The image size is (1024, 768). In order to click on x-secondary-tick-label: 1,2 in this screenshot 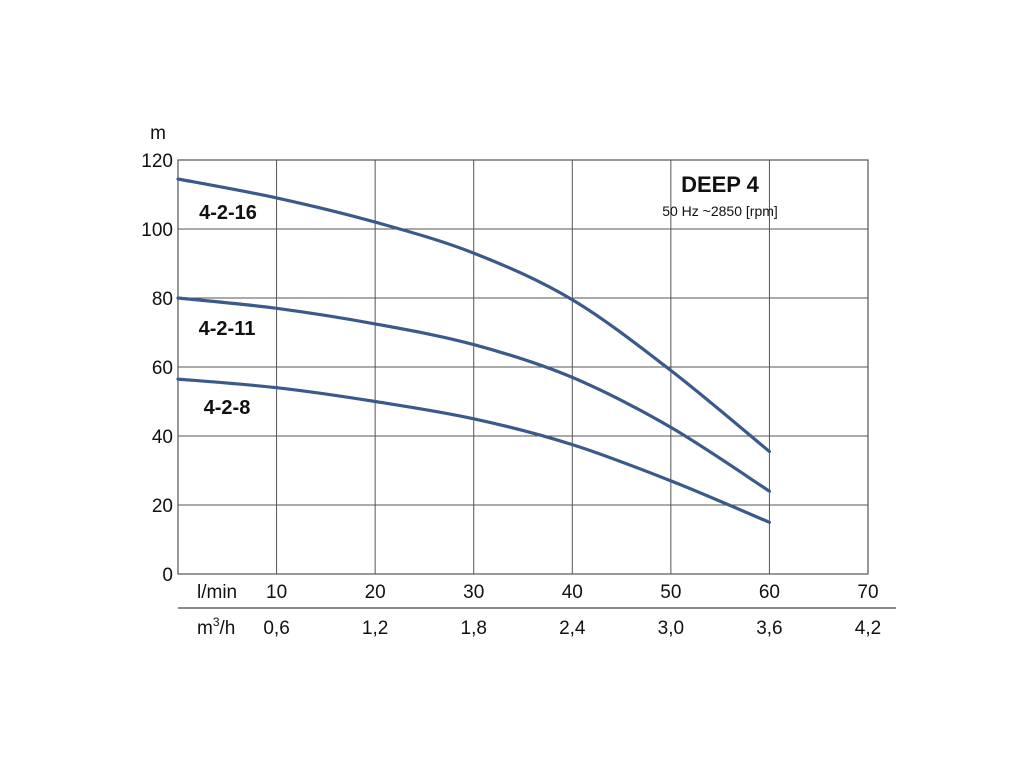, I will do `click(375, 628)`.